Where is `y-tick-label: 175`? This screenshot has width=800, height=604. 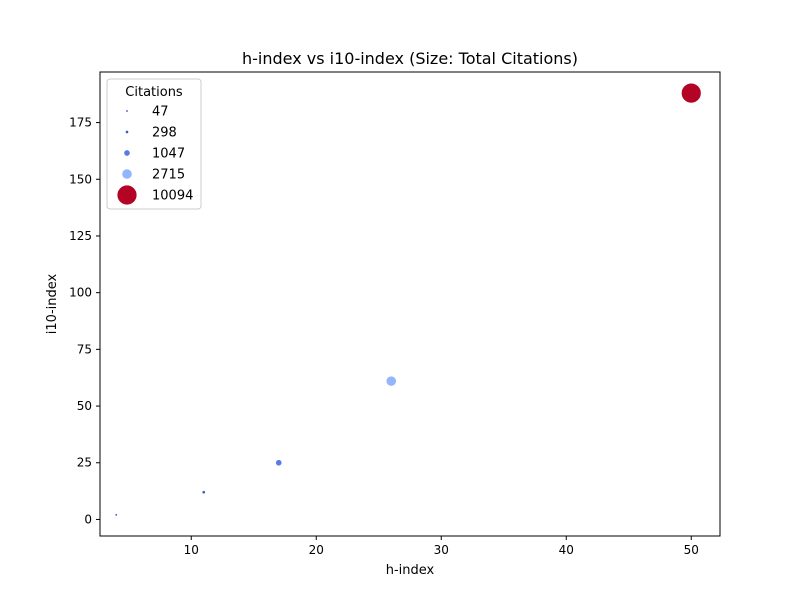 y-tick-label: 175 is located at coordinates (80, 123).